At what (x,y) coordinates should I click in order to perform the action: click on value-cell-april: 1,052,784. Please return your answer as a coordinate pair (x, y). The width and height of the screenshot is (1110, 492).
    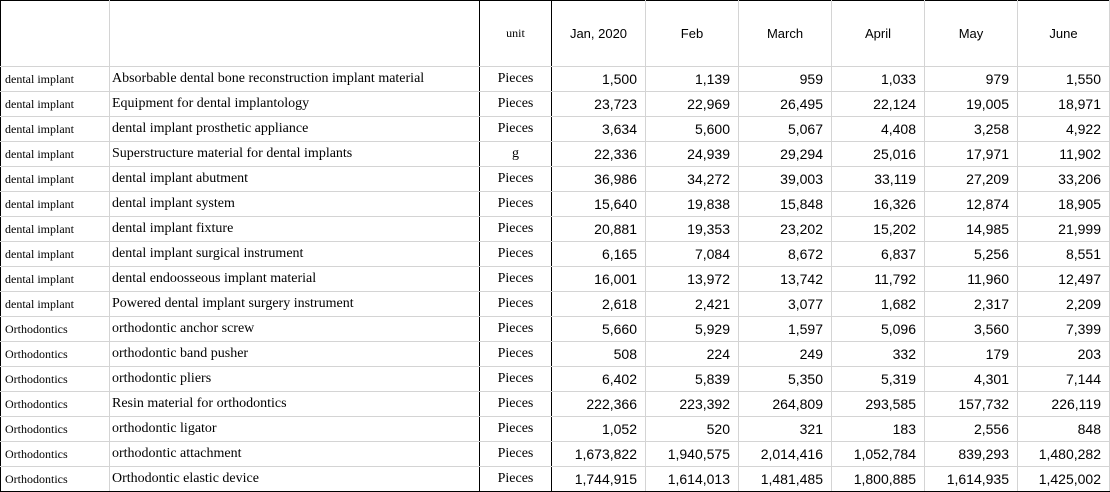
    Looking at the image, I should click on (878, 454).